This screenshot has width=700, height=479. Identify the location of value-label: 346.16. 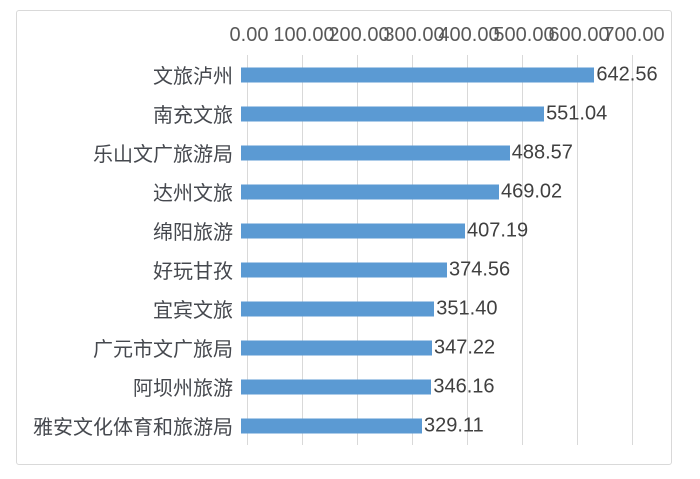
(464, 386).